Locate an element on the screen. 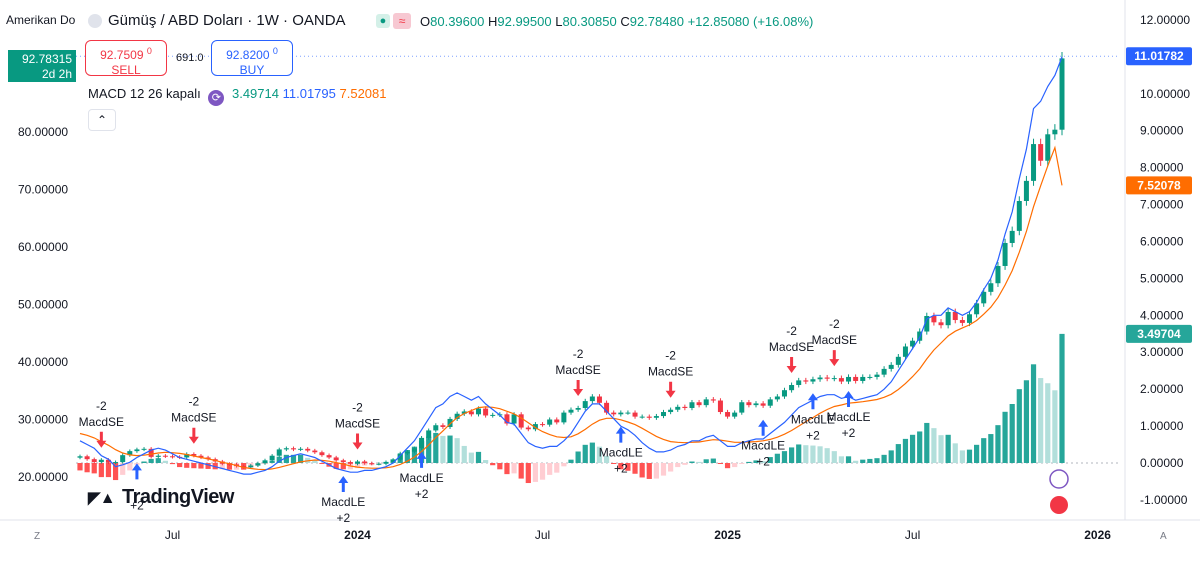  short-signal-qty: -2 is located at coordinates (357, 407).